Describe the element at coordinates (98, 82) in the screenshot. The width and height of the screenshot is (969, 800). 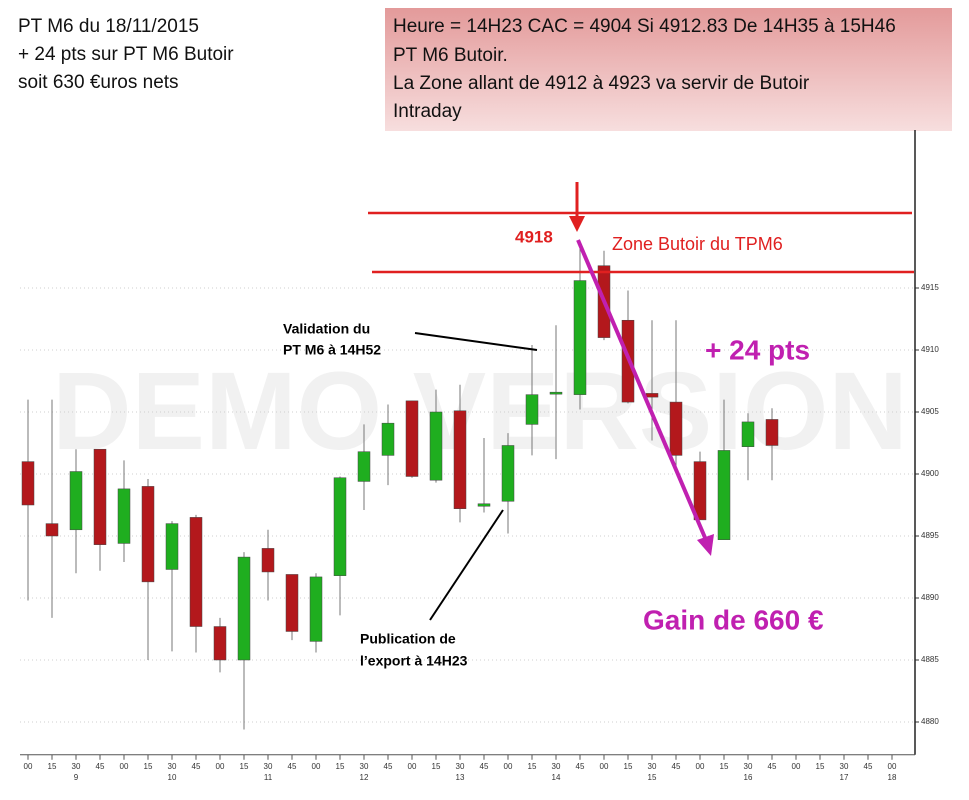
I see `header-line: soit 630 €uros nets` at that location.